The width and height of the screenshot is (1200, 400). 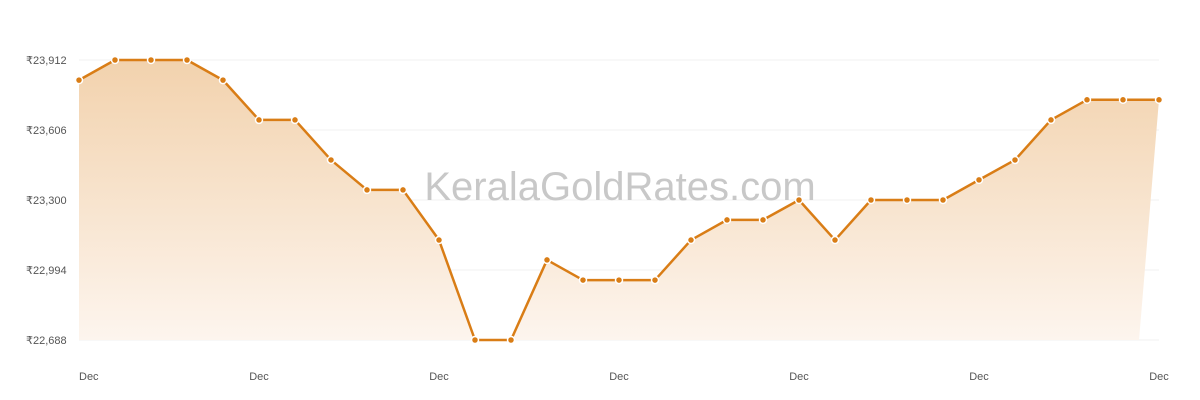 What do you see at coordinates (619, 187) in the screenshot?
I see `watermark-text: KeralaGoldRates.com` at bounding box center [619, 187].